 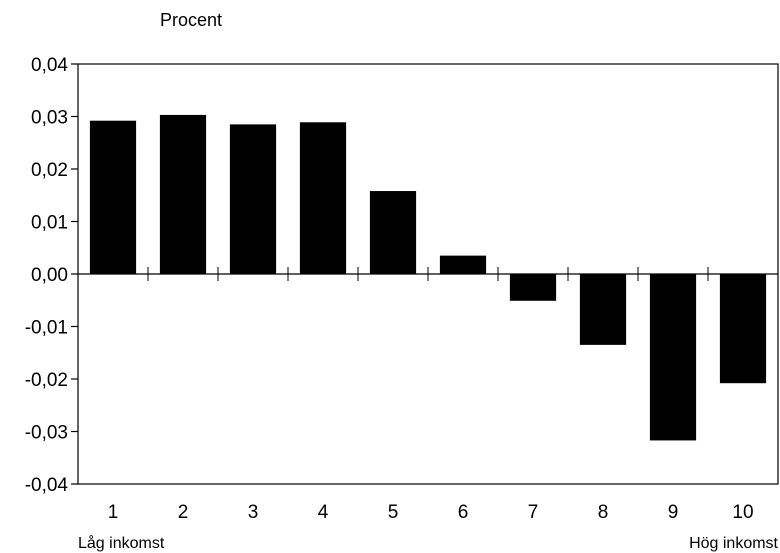 I want to click on x-axis-start-label: Låg inkomst, so click(x=121, y=543).